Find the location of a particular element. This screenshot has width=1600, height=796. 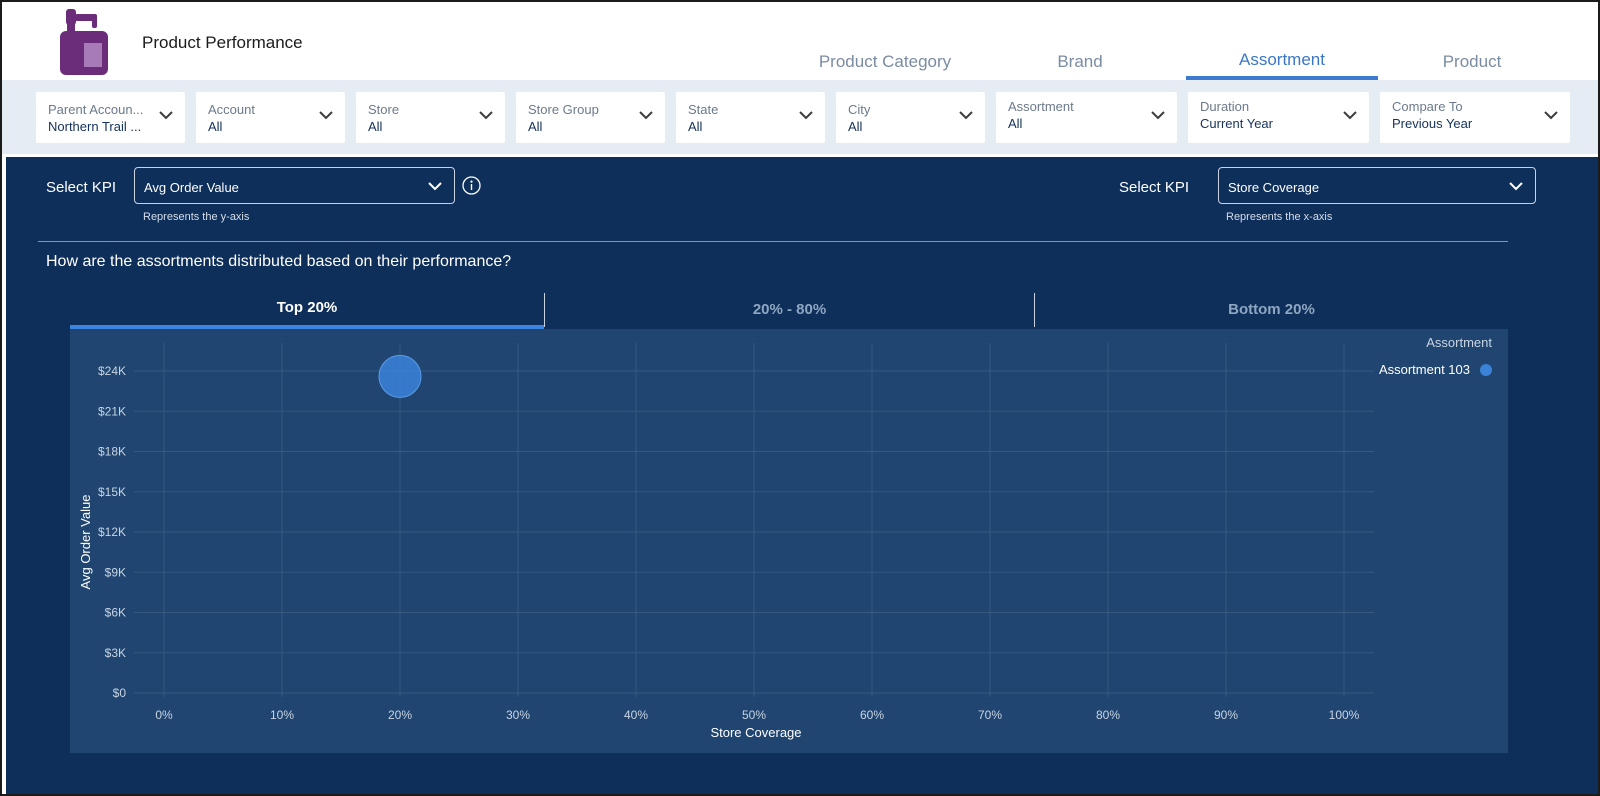

x-tick-label: 100% is located at coordinates (1344, 715).